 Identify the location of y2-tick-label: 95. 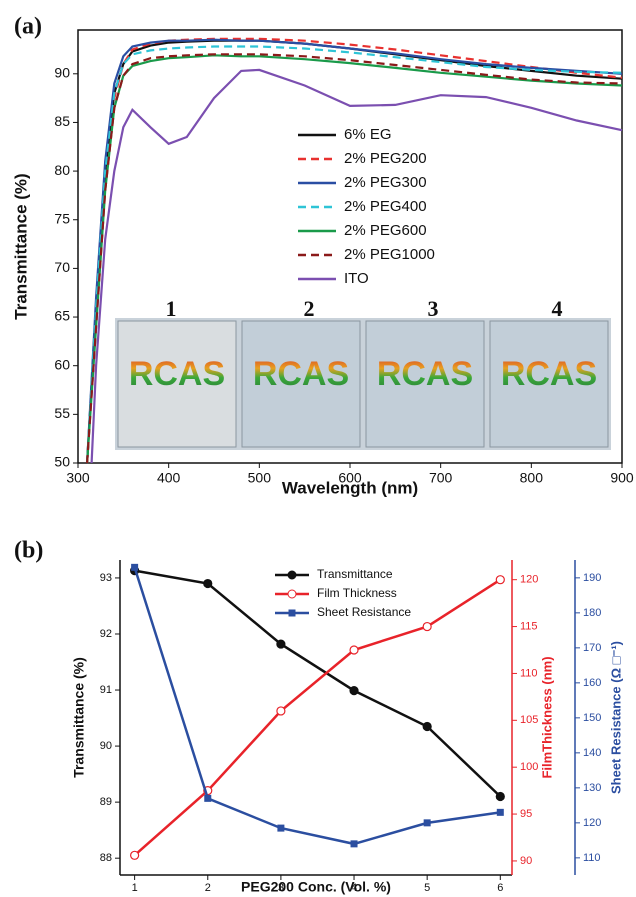
(526, 814).